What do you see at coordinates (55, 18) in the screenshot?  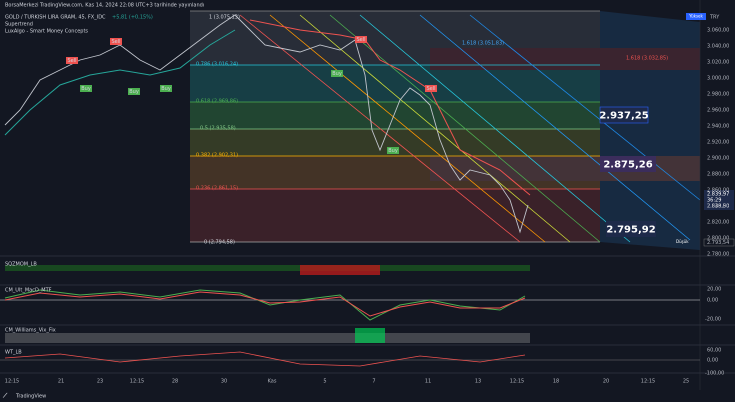 I see `symbol-title: GOLD / TURKISH LIRA GRAM, 45, FX_IDC` at bounding box center [55, 18].